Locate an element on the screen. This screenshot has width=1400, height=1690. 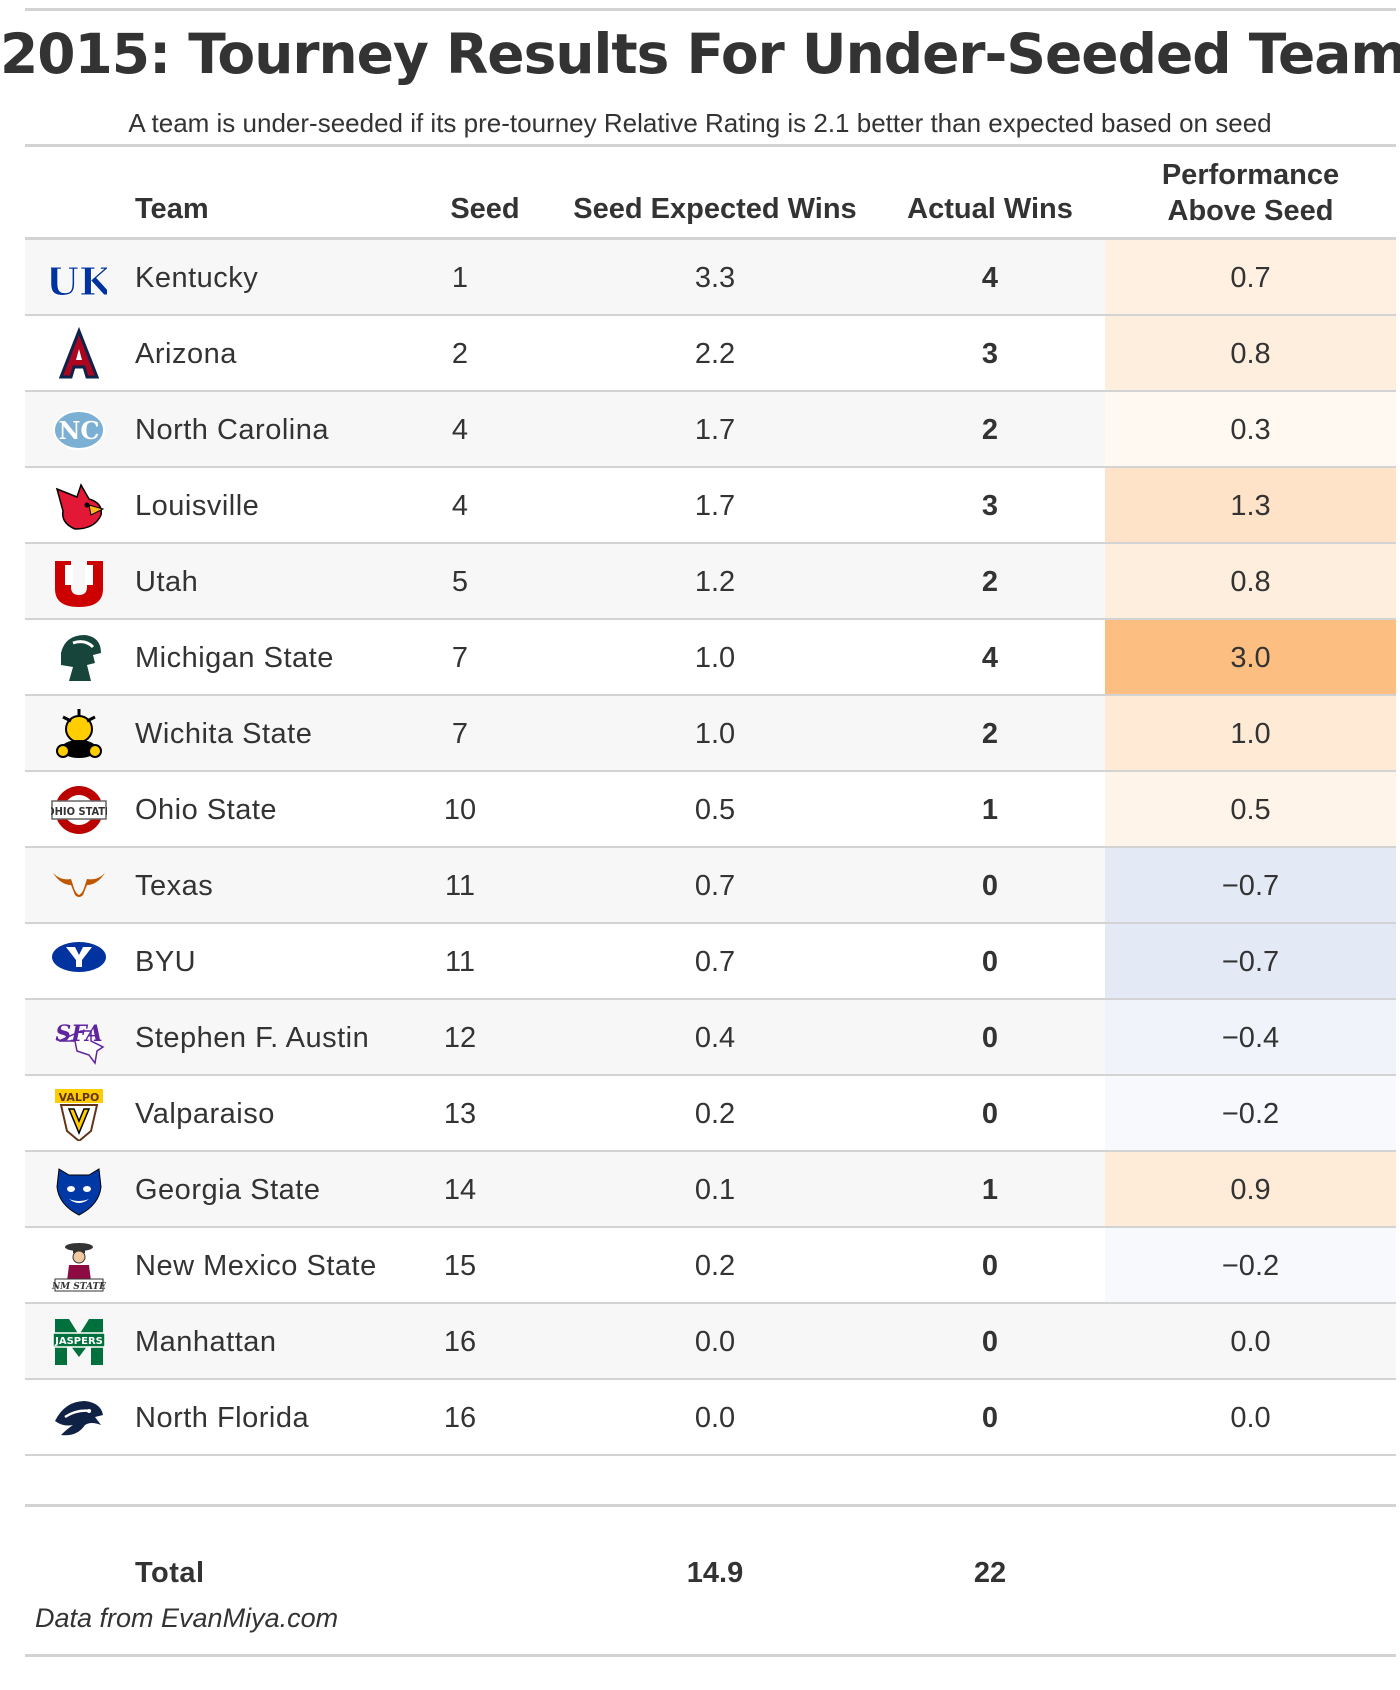
table-row: SFA Stephen F. Austin 12 0.4 0 −0.4 is located at coordinates (710, 1038).